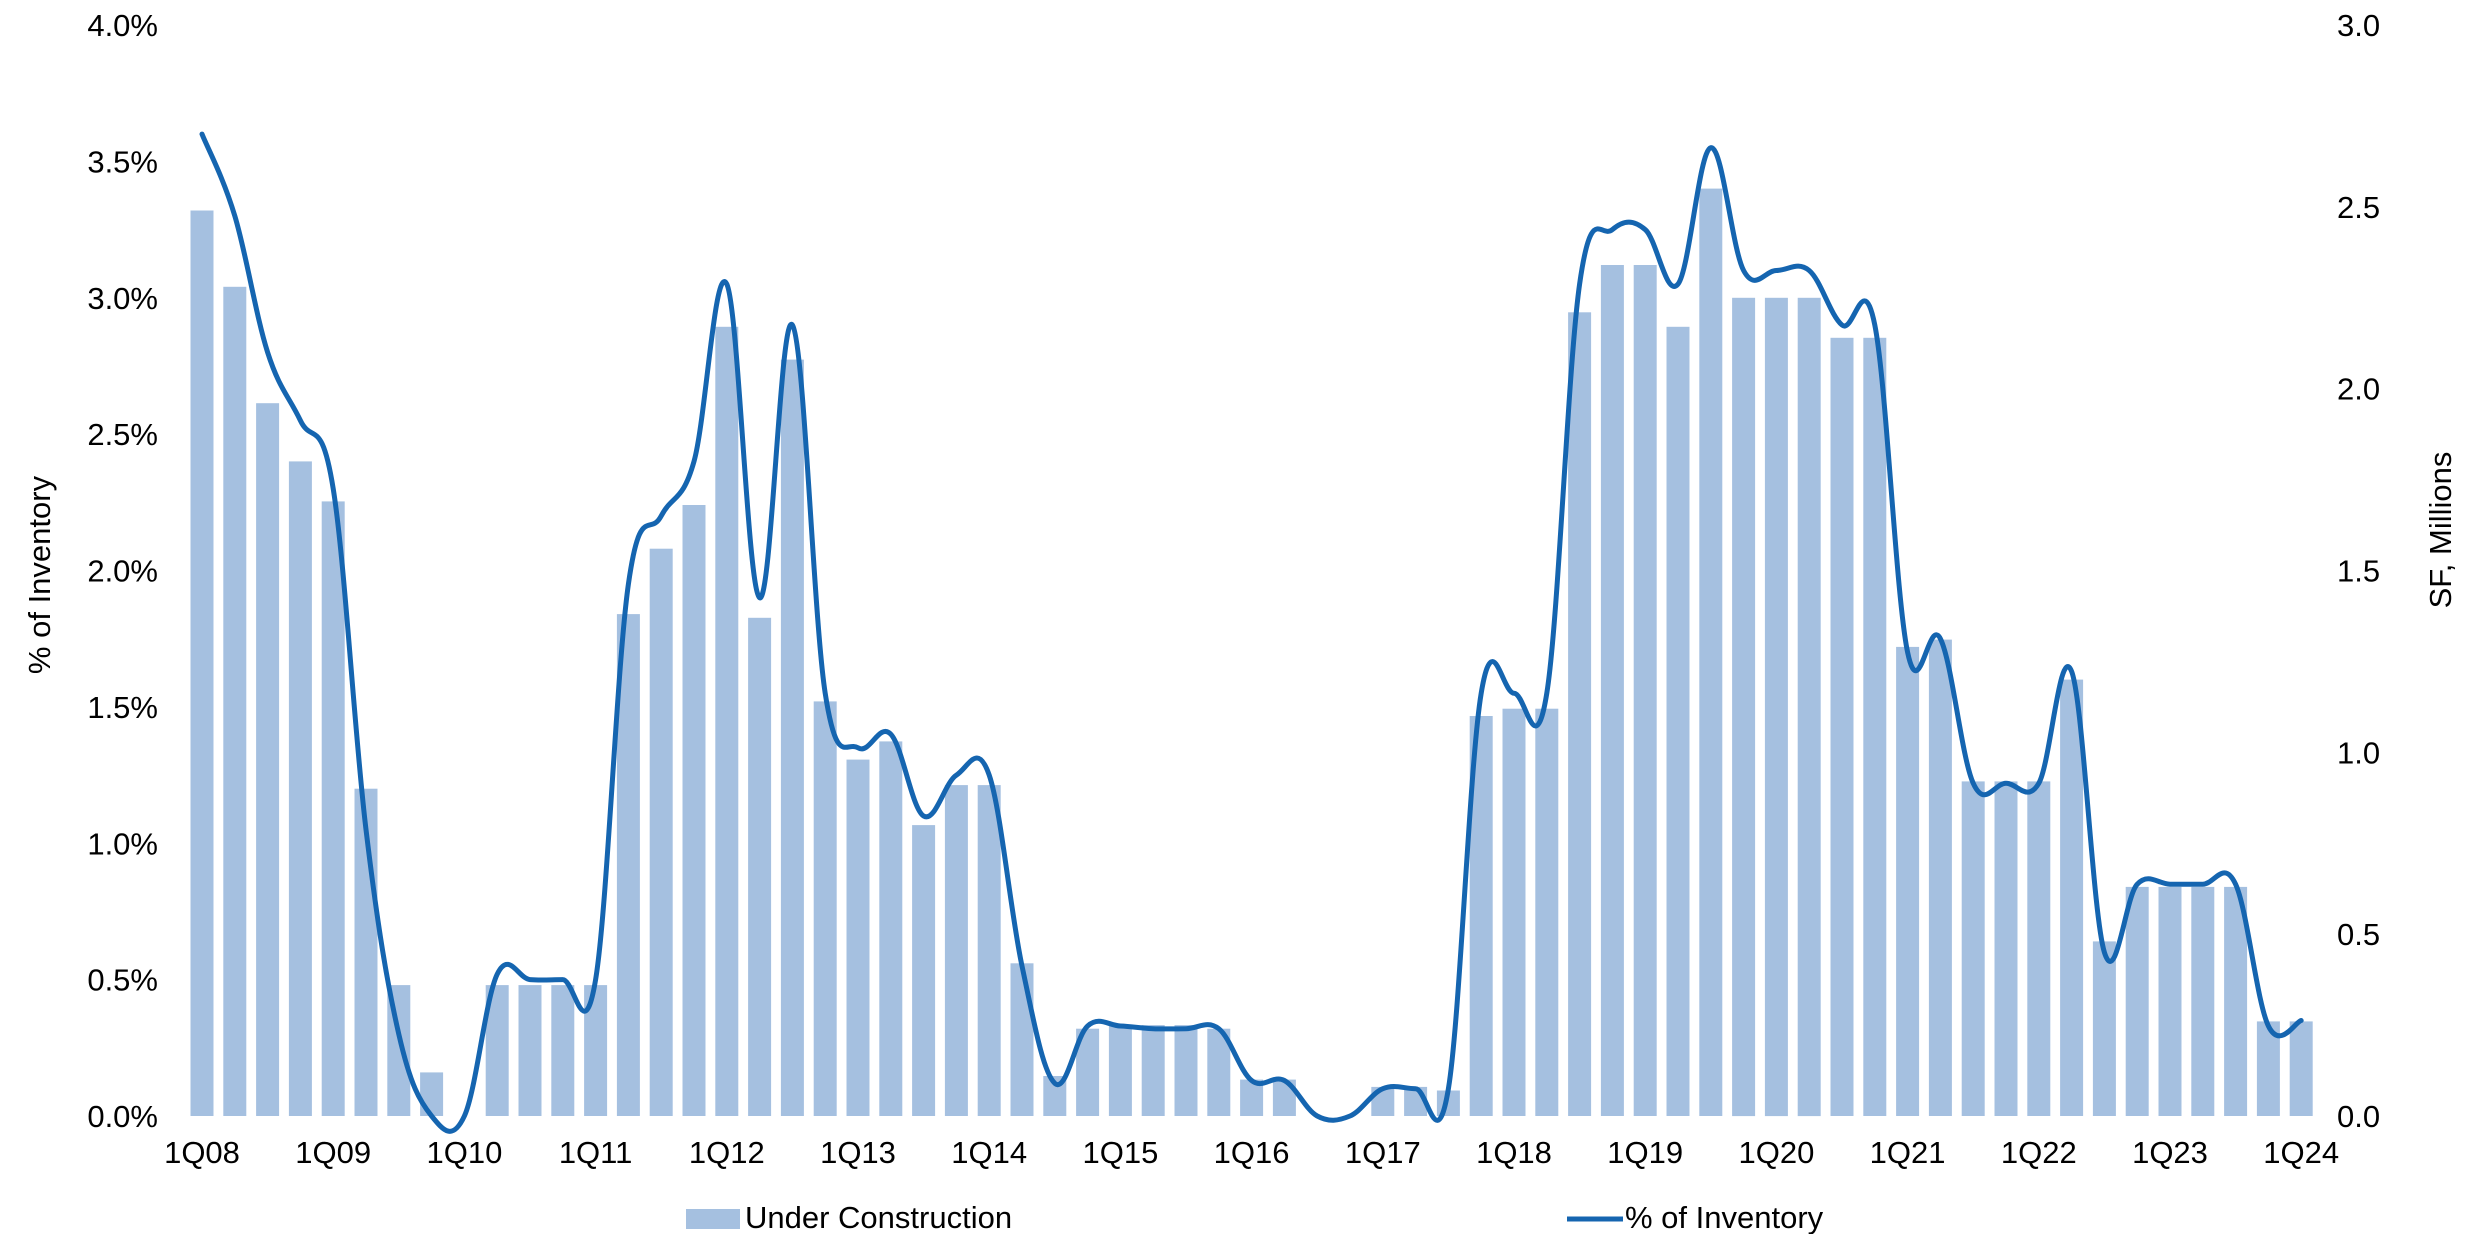 The width and height of the screenshot is (2484, 1239). Describe the element at coordinates (1153, 1070) in the screenshot. I see `bar-2Q15` at that location.